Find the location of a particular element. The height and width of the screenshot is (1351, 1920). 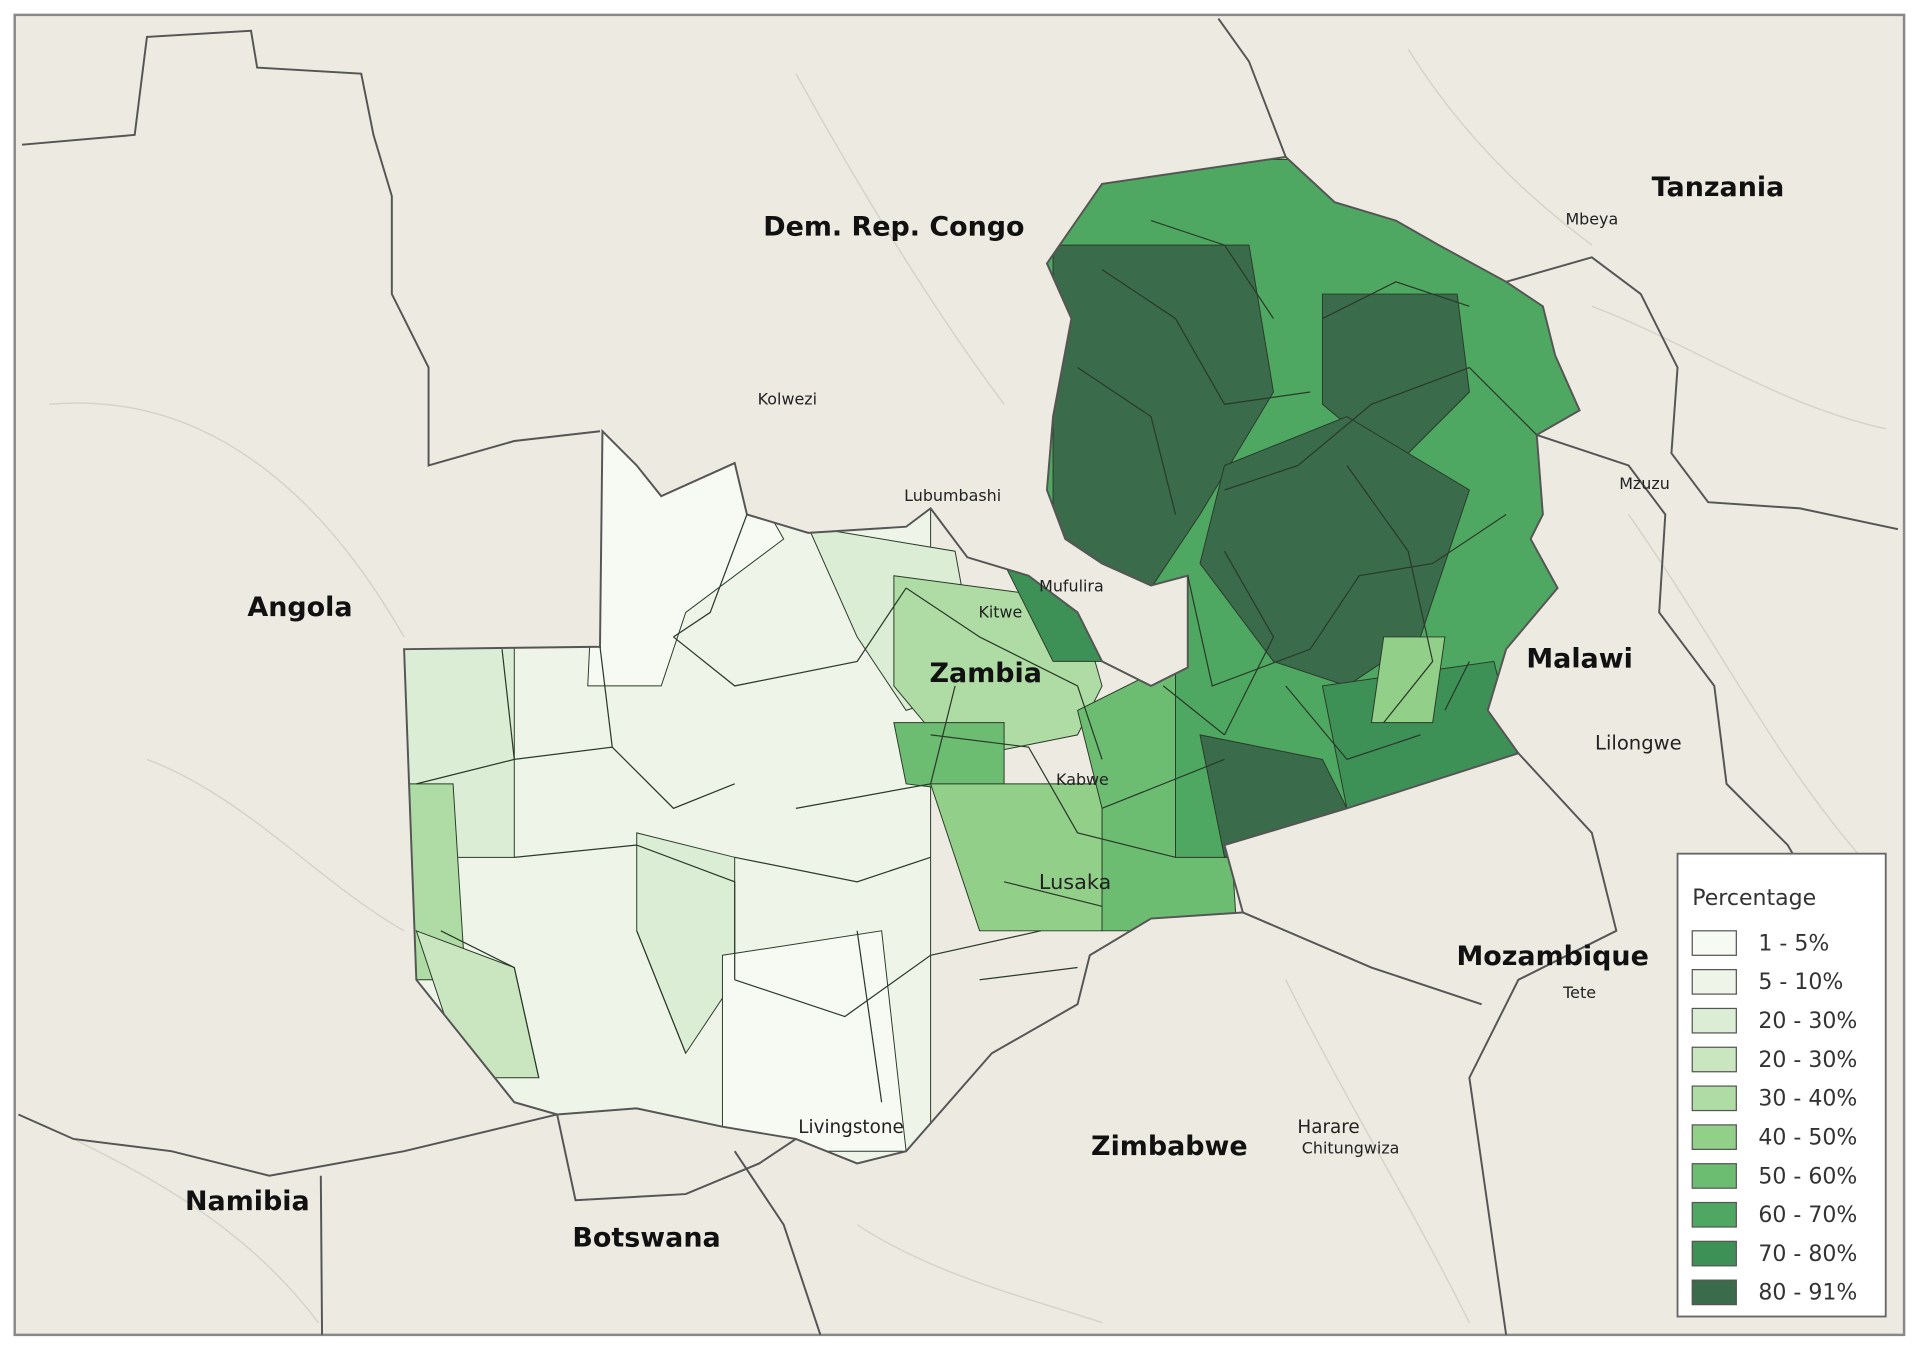

city-label: Mufulira is located at coordinates (1071, 586).